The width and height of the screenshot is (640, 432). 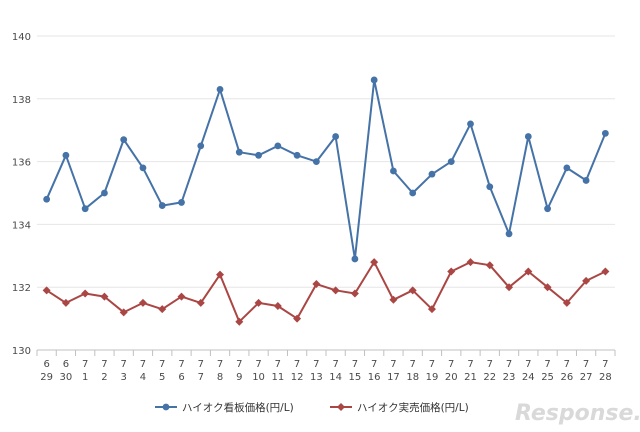 What do you see at coordinates (220, 377) in the screenshot?
I see `x-tick-day: 8` at bounding box center [220, 377].